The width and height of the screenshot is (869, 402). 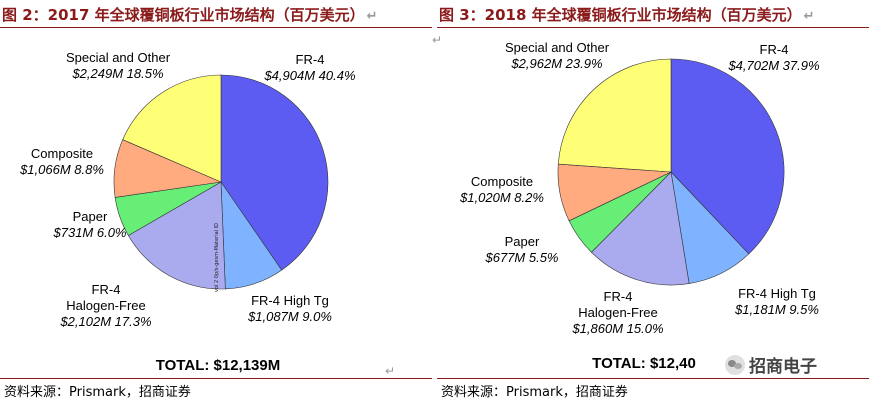 What do you see at coordinates (218, 365) in the screenshot?
I see `total-label: TOTAL: $12,139M` at bounding box center [218, 365].